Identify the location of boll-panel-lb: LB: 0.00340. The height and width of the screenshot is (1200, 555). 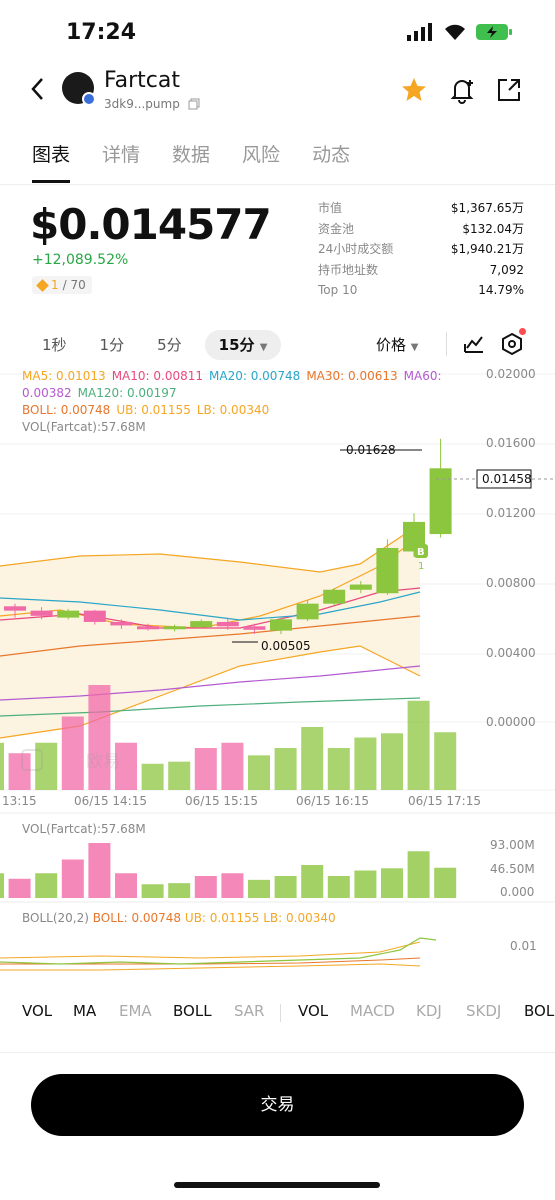
(299, 918).